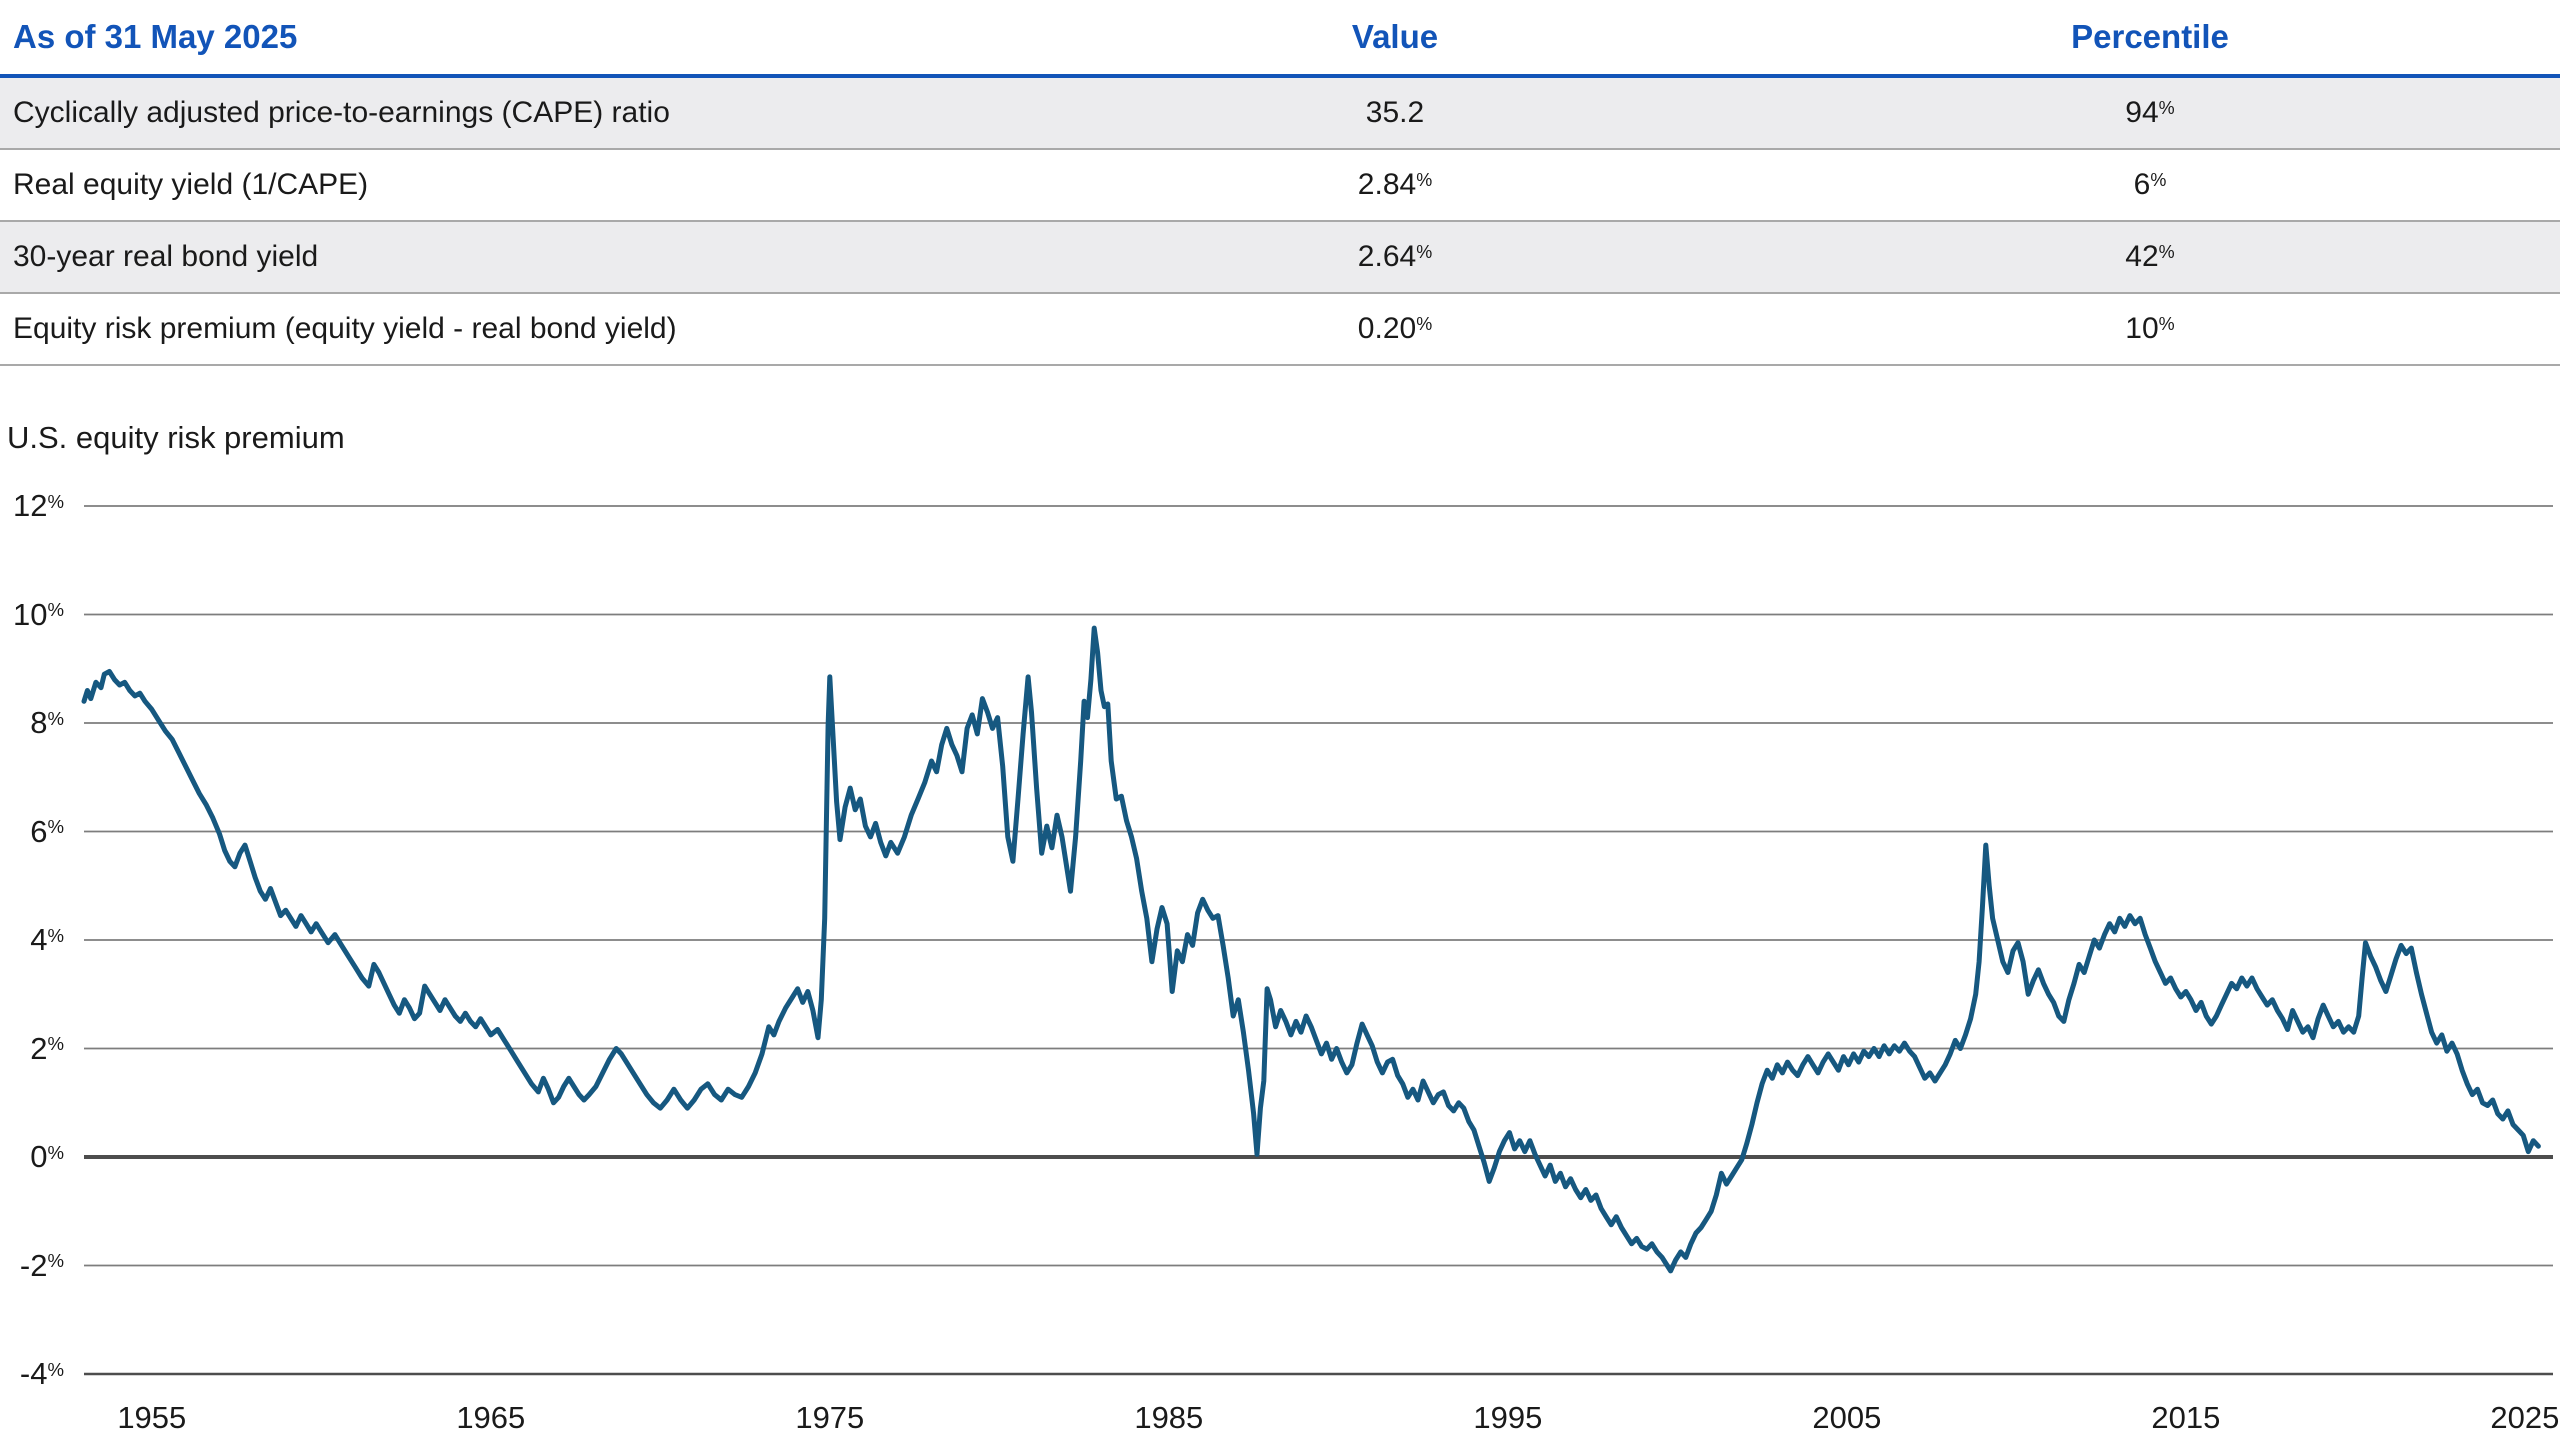  Describe the element at coordinates (191, 184) in the screenshot. I see `row-label: Real equity yield (1/CAPE)` at that location.